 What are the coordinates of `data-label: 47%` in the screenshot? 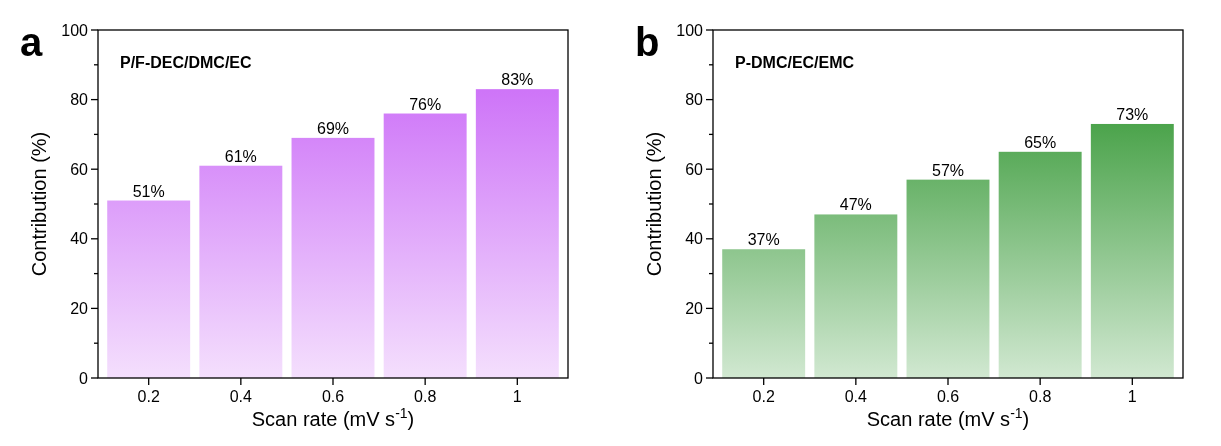 It's located at (855, 205).